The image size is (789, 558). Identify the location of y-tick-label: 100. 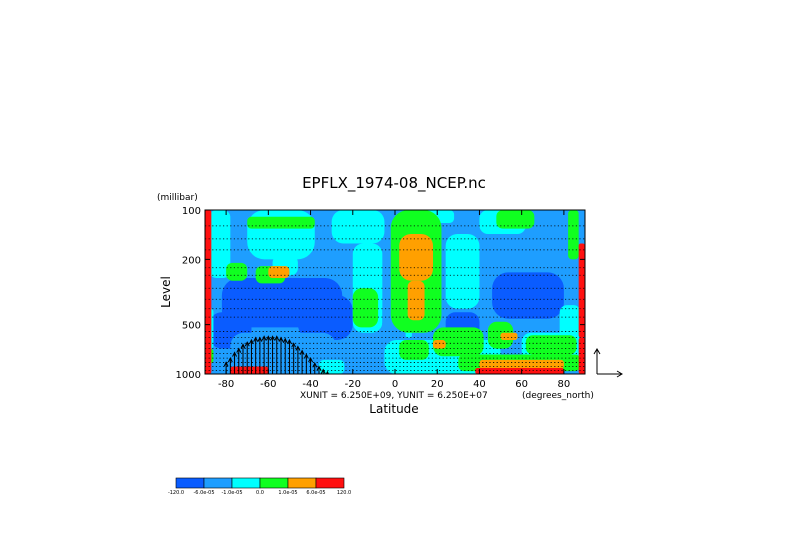
(191, 211).